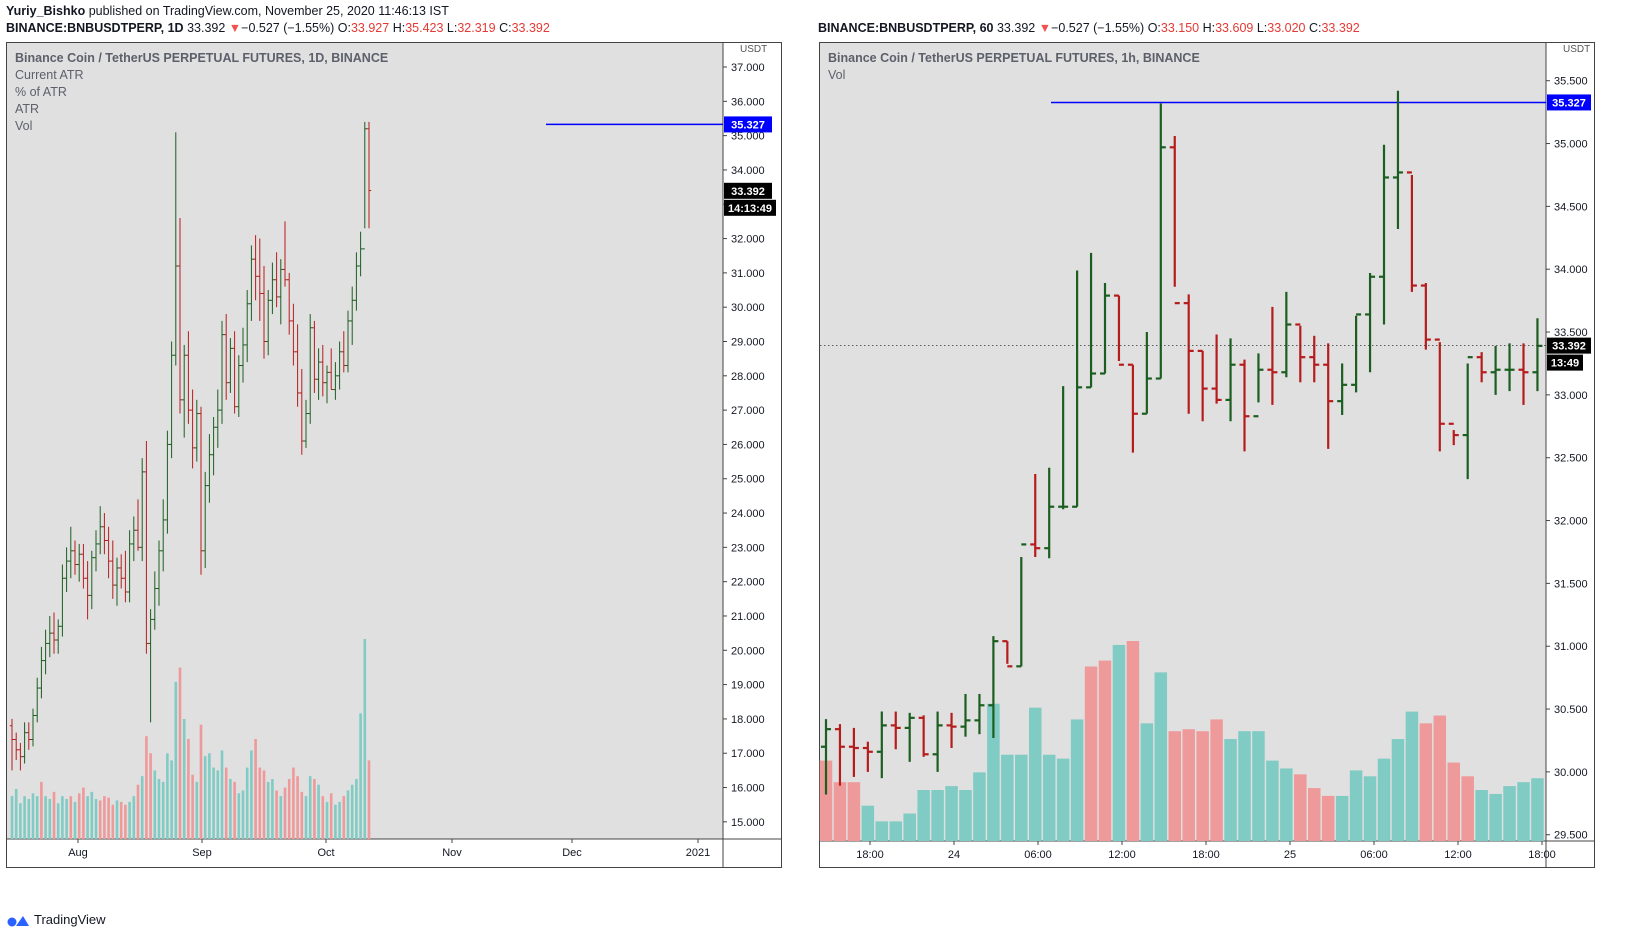 The height and width of the screenshot is (940, 1632). I want to click on left-level-price-label: 35.327, so click(748, 125).